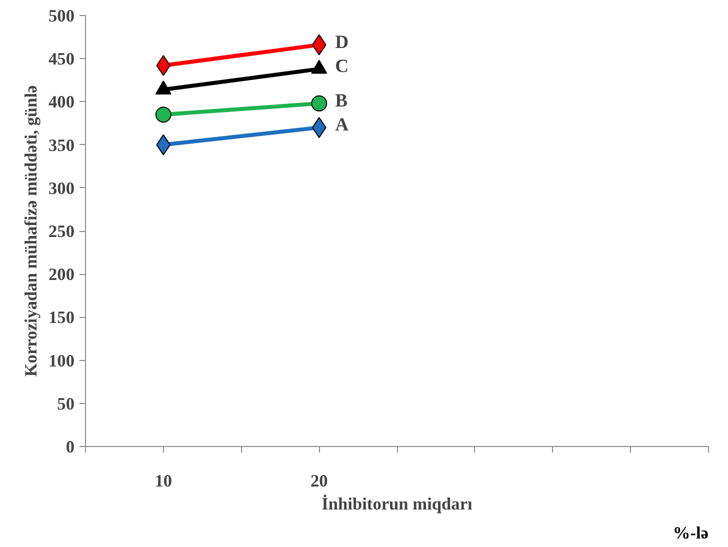 The height and width of the screenshot is (547, 728). What do you see at coordinates (61, 188) in the screenshot?
I see `y-tick-label: 300` at bounding box center [61, 188].